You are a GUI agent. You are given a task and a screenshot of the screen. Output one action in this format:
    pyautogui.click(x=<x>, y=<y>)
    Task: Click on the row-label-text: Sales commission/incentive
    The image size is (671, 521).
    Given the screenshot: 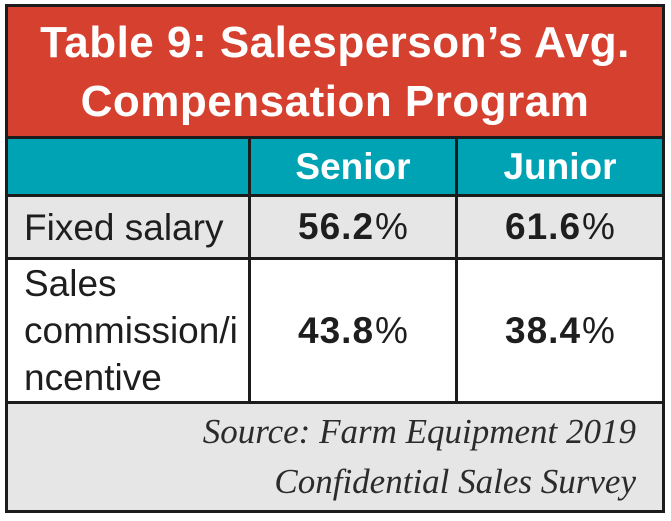 What is the action you would take?
    pyautogui.click(x=131, y=330)
    